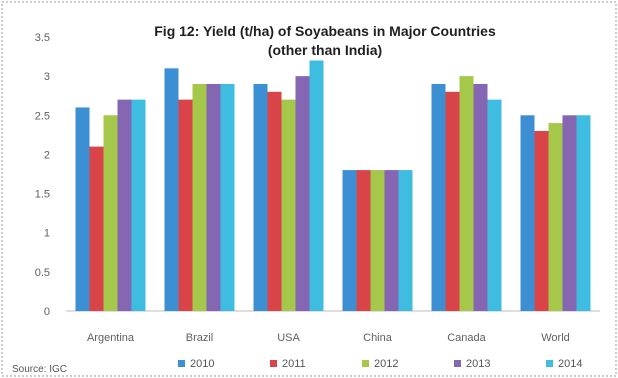  Describe the element at coordinates (349, 240) in the screenshot. I see `bar-china-2010` at that location.